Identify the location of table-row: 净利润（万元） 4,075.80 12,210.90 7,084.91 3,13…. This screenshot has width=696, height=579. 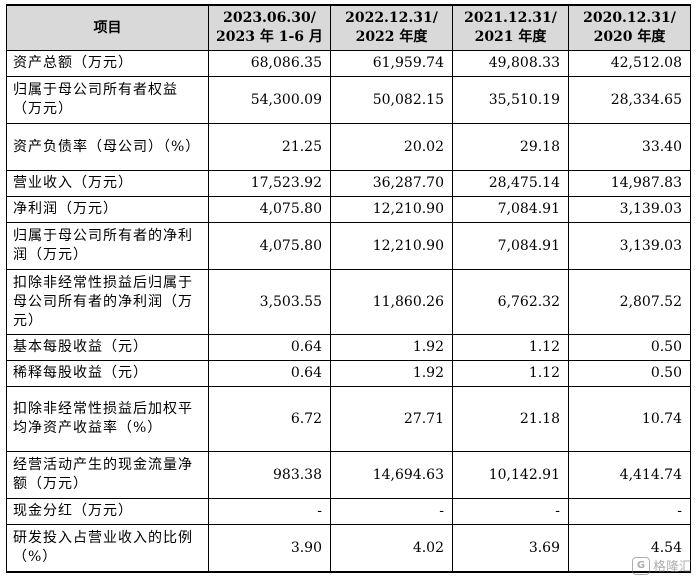
(348, 209).